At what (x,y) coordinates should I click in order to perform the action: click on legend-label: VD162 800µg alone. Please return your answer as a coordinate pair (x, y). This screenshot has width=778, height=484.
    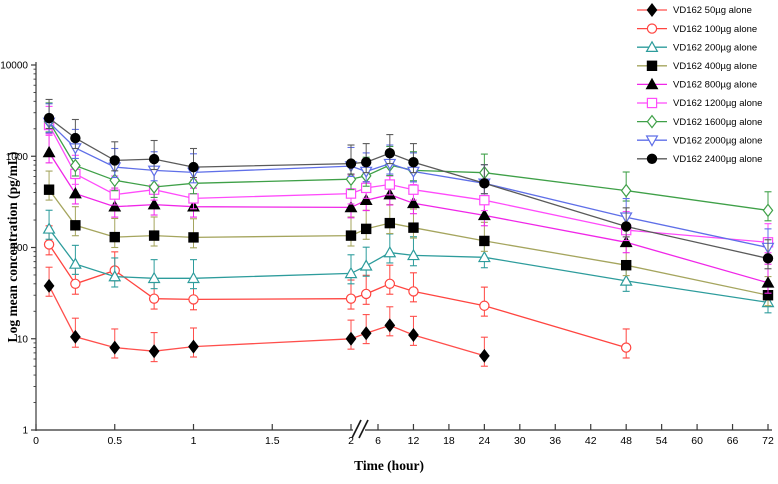
    Looking at the image, I should click on (715, 85).